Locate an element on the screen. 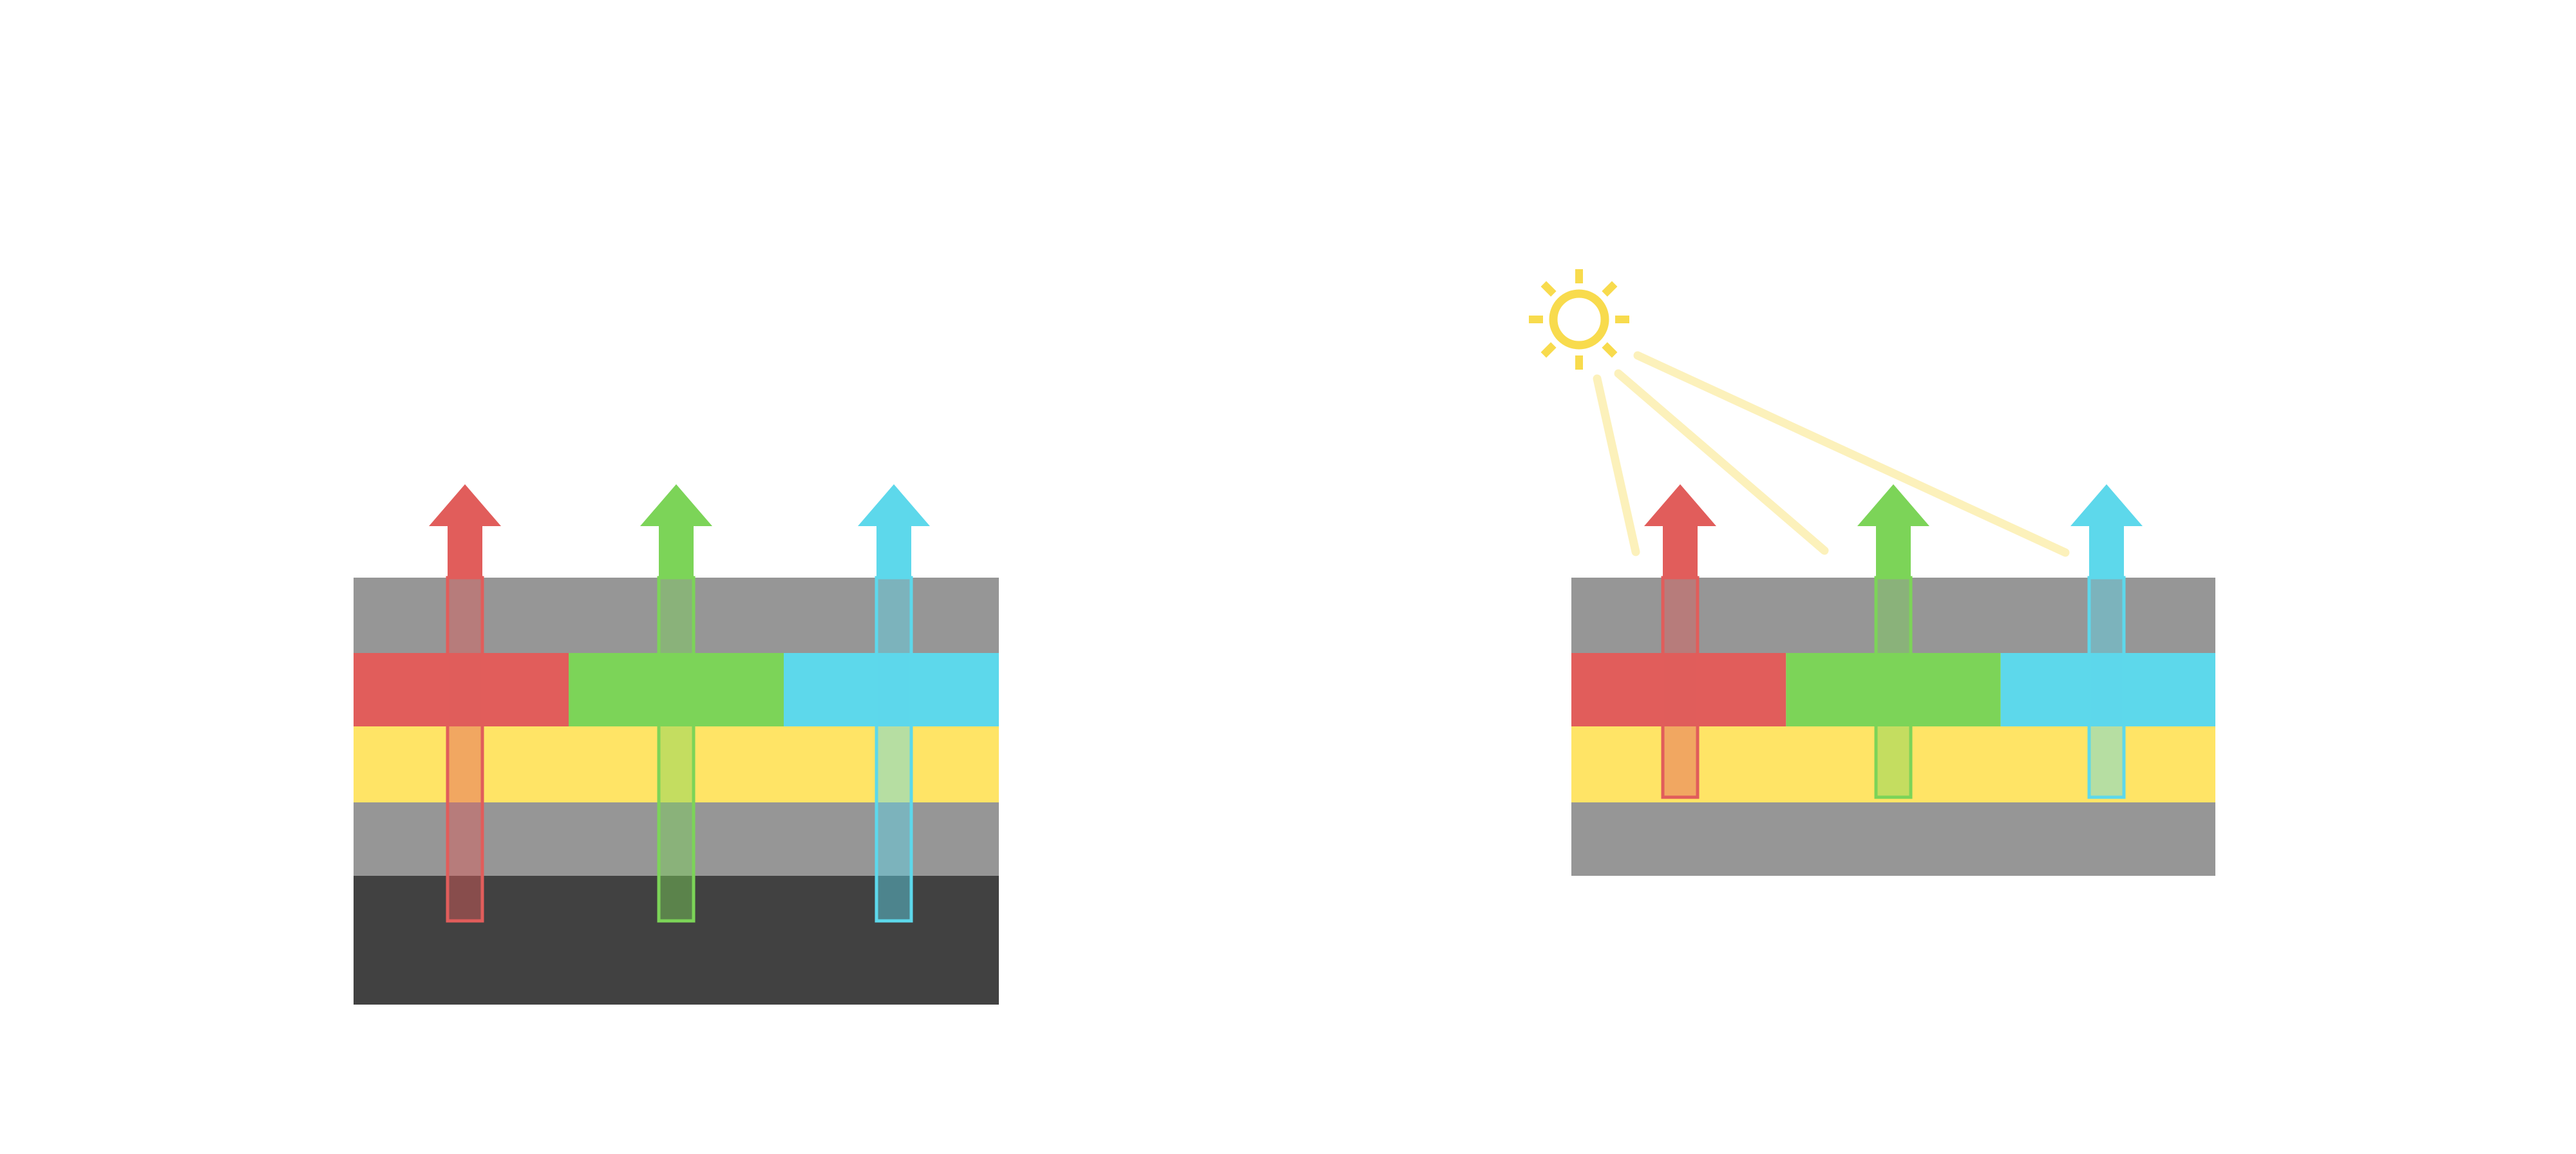 This screenshot has height=1154, width=2576. right-red-arrow-shaft is located at coordinates (1680, 687).